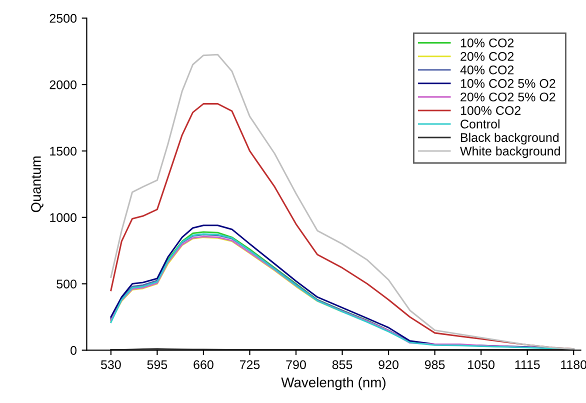  Describe the element at coordinates (111, 365) in the screenshot. I see `x-tick-label: 530` at that location.